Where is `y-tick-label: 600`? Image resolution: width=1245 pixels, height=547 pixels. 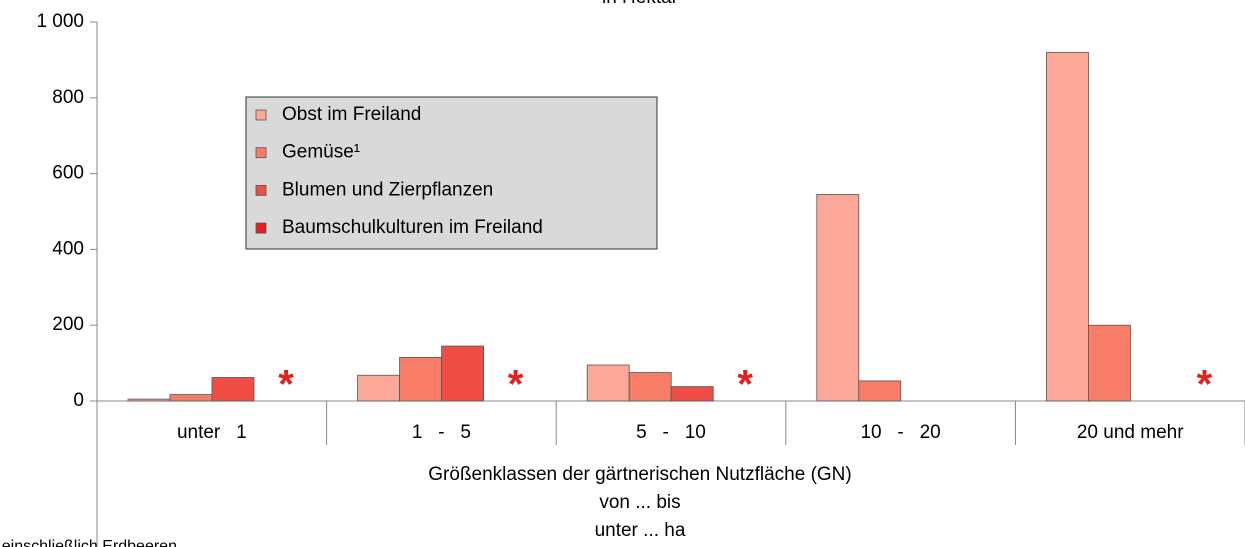
y-tick-label: 600 is located at coordinates (68, 173).